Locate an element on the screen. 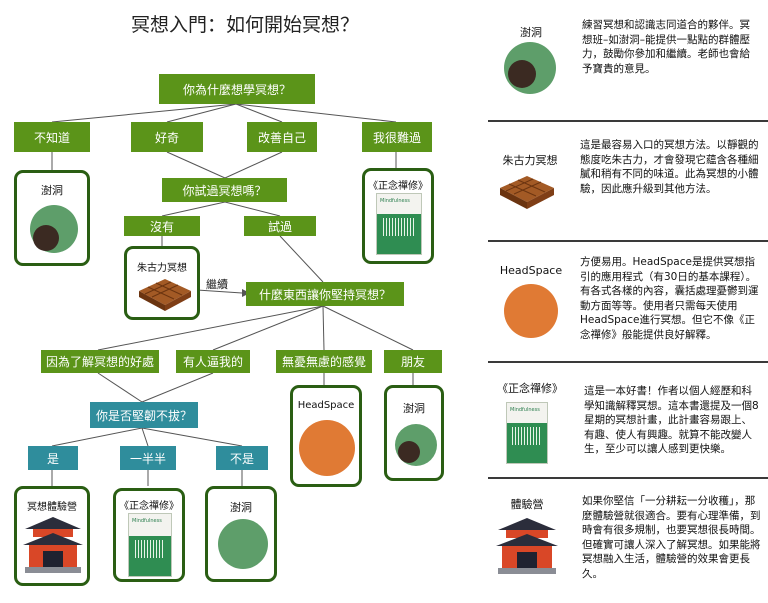 This screenshot has width=768, height=603. reason-benefit: 因為了解冥想的好處 is located at coordinates (100, 361).